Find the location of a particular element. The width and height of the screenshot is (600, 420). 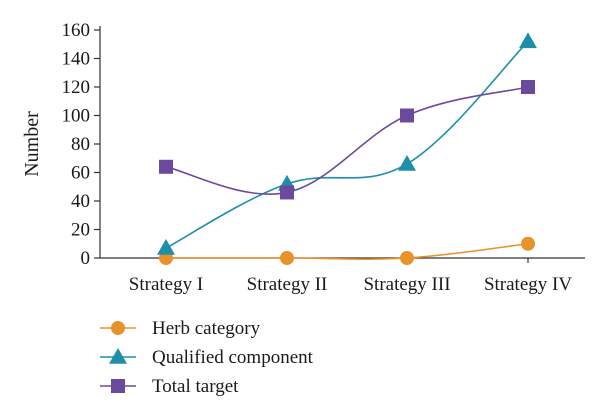

legend-label: Qualified component is located at coordinates (233, 357).